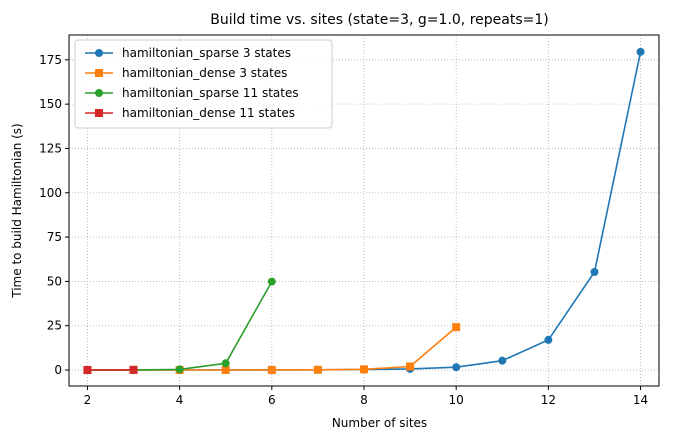 Image resolution: width=690 pixels, height=440 pixels. I want to click on legend-item: hamiltonian_sparse 3 states, so click(188, 53).